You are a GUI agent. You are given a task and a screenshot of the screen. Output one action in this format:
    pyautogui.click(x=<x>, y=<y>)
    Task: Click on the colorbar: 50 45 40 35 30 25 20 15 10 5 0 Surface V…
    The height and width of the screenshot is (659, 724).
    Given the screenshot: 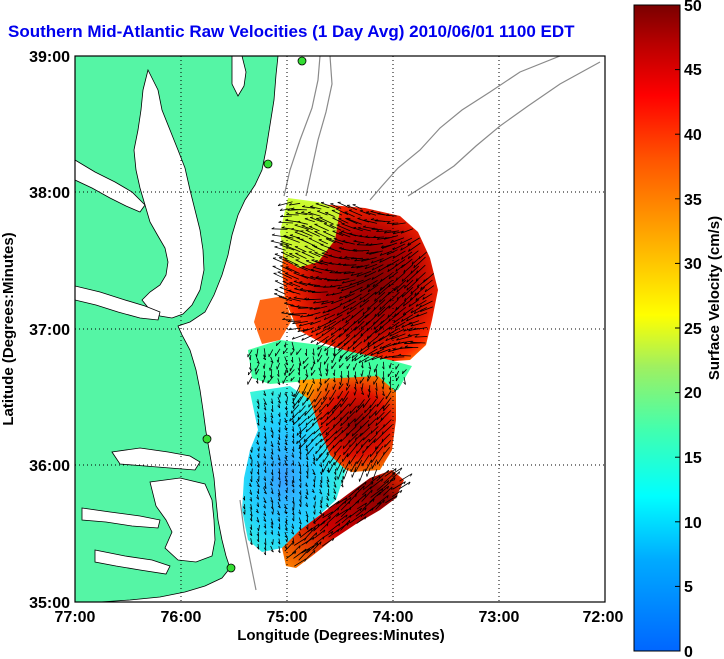 What is the action you would take?
    pyautogui.click(x=678, y=329)
    